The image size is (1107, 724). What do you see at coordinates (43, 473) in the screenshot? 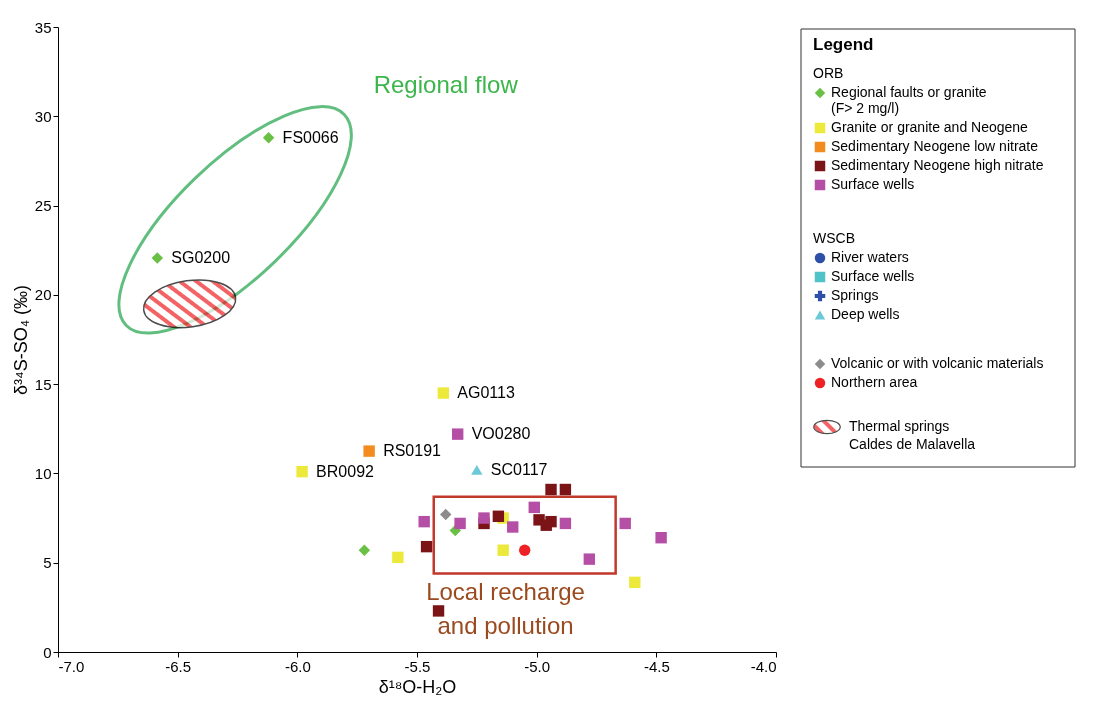
I see `y-tick-label: 10` at bounding box center [43, 473].